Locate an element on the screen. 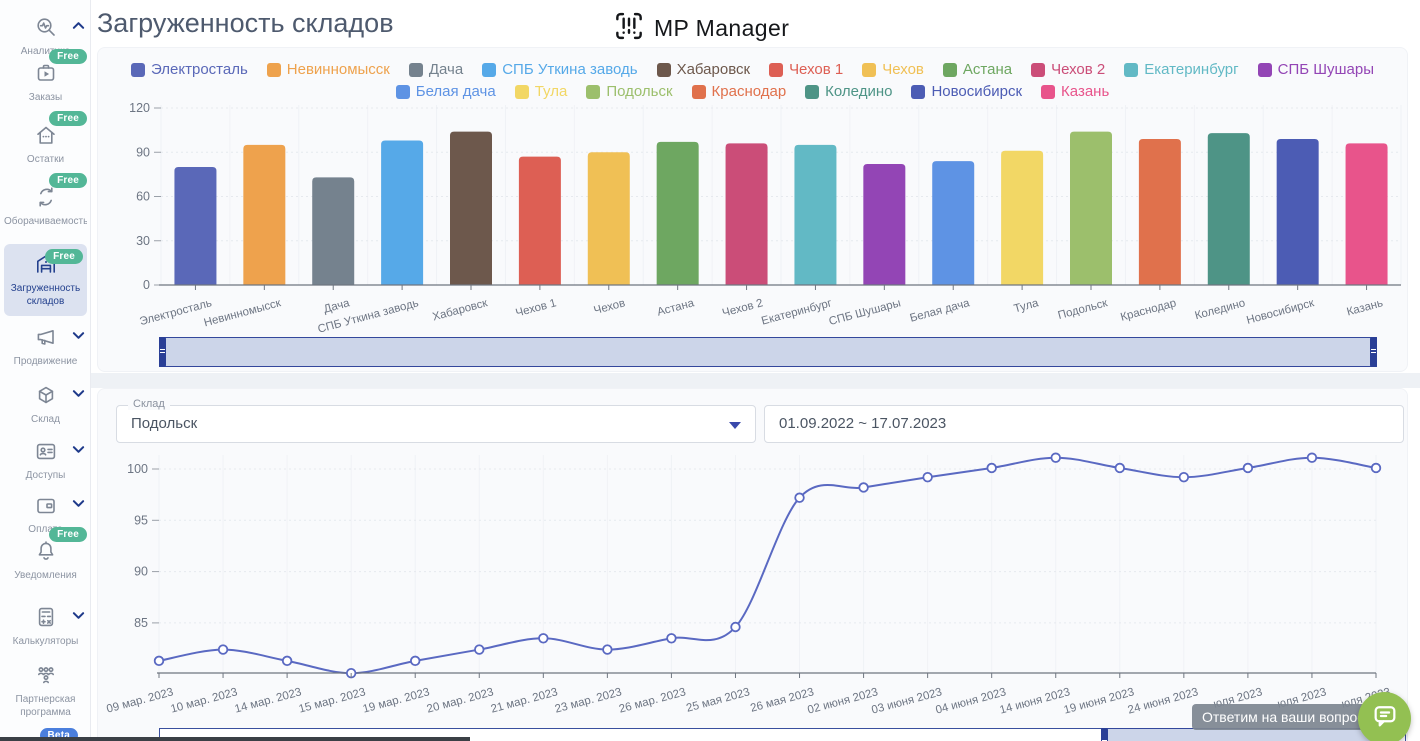 The height and width of the screenshot is (741, 1420). sidebar-item-label: Заказы is located at coordinates (45, 97).